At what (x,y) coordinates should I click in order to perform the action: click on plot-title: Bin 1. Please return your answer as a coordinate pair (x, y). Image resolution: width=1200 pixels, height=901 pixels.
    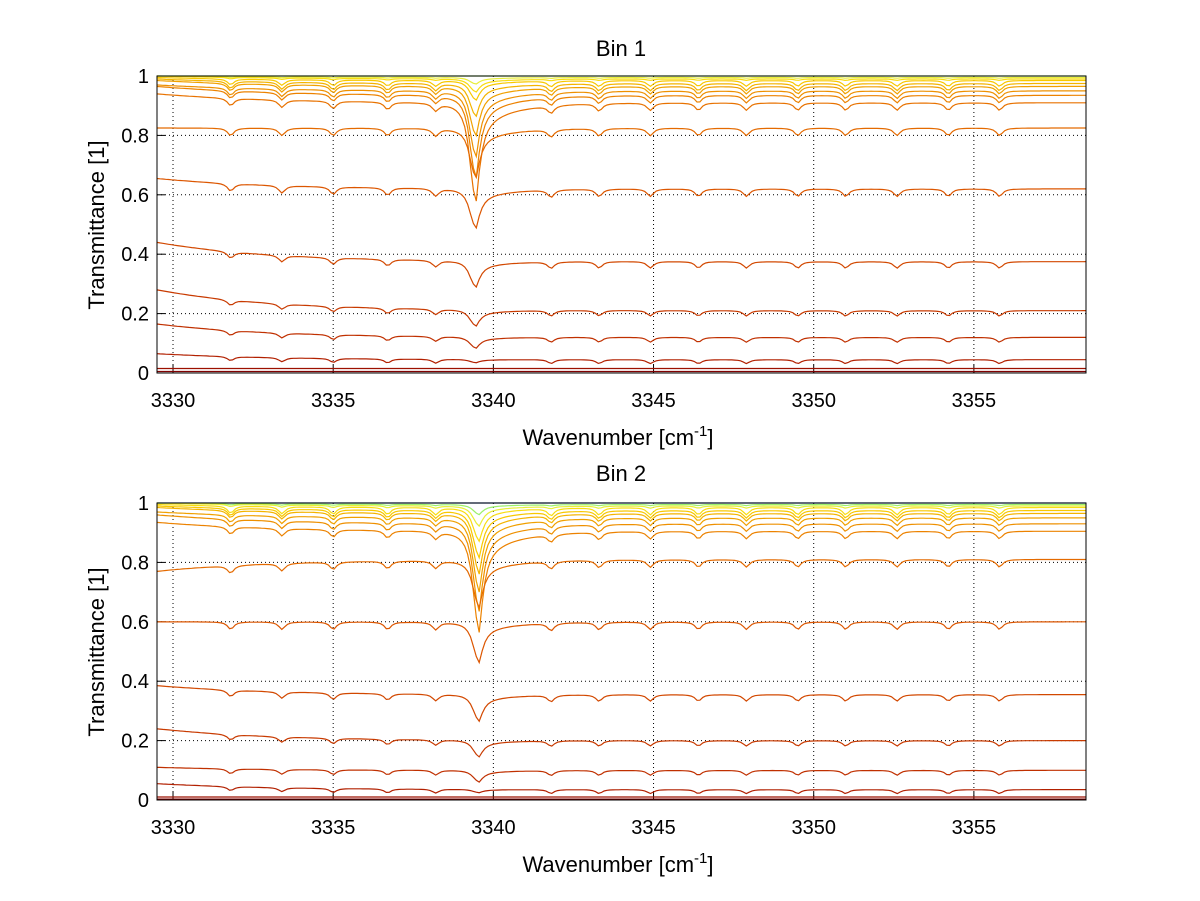
    Looking at the image, I should click on (621, 48).